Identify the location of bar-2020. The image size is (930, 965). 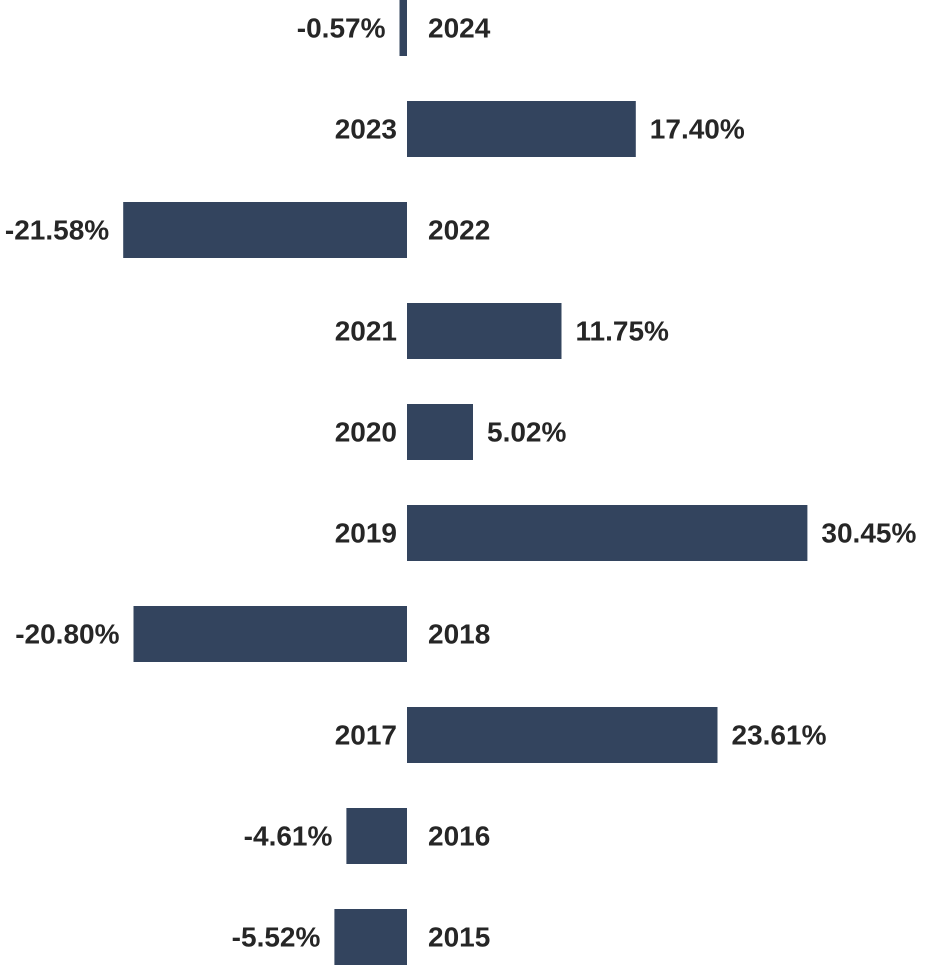
(440, 432).